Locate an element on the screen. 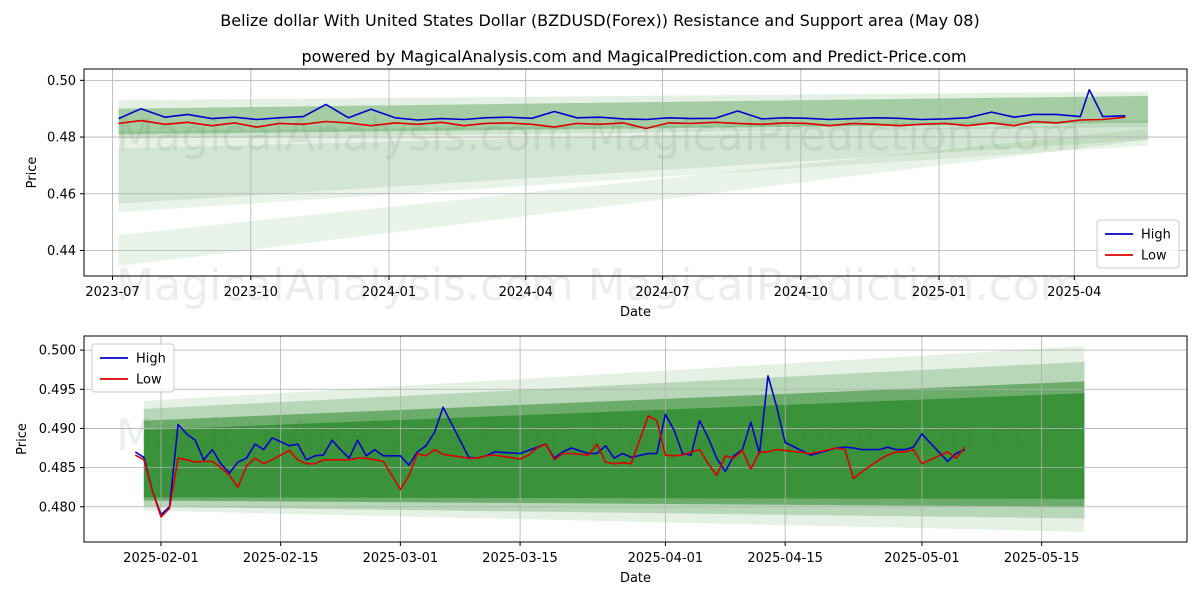  y-tick-label: 0.495 is located at coordinates (57, 390).